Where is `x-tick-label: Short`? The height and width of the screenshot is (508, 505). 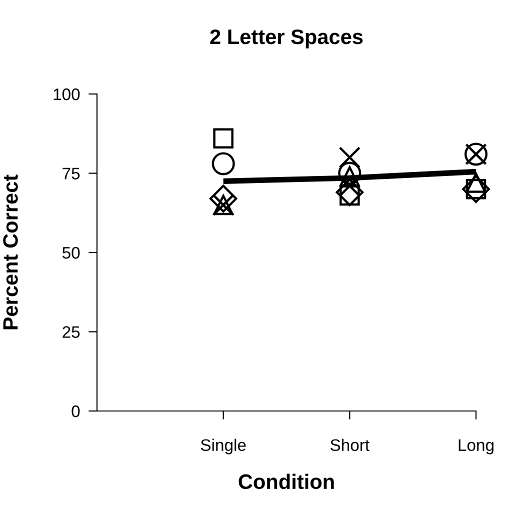
x-tick-label: Short is located at coordinates (350, 445).